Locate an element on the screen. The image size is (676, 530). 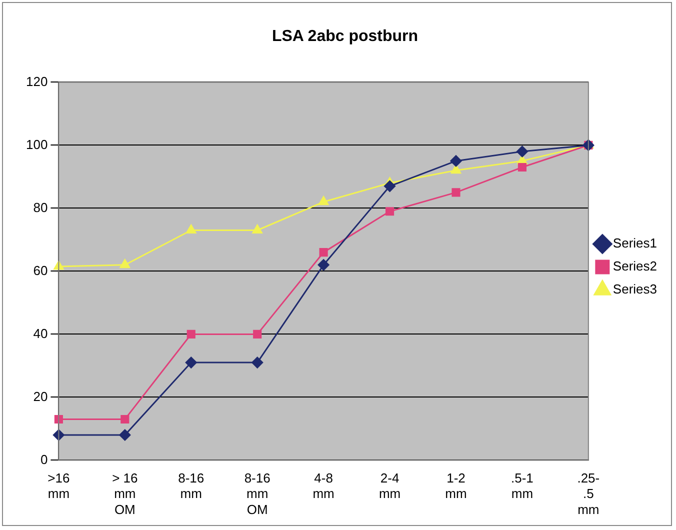
y-tick-label: 120 is located at coordinates (37, 81).